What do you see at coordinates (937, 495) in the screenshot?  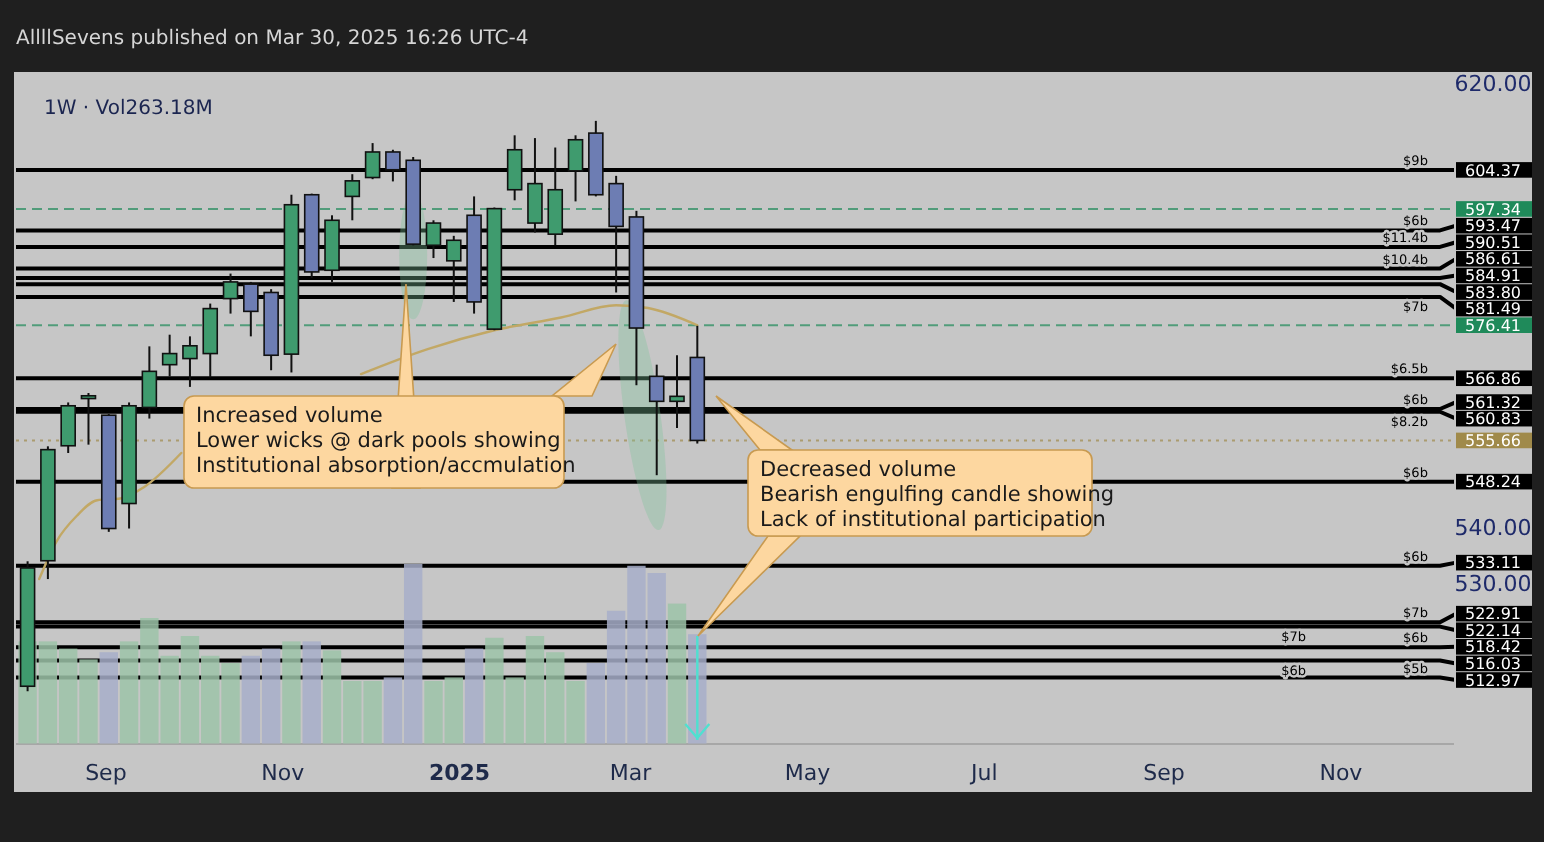 I see `annotation: Decreased volume Bearish engulfing candle showing Lack of institutional participation` at bounding box center [937, 495].